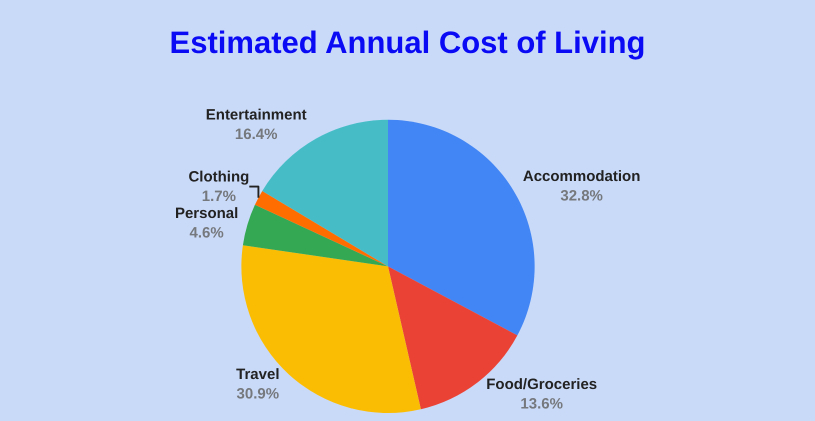  What do you see at coordinates (408, 42) in the screenshot?
I see `chart-title: Estimated Annual Cost of Living` at bounding box center [408, 42].